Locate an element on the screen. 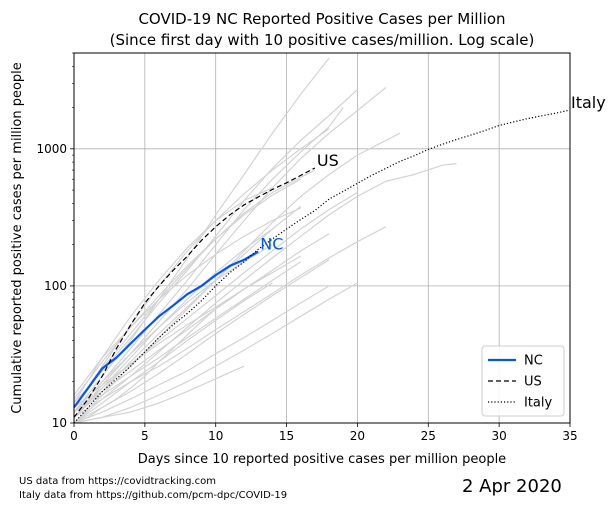  x-tick-label: 5 is located at coordinates (145, 436).